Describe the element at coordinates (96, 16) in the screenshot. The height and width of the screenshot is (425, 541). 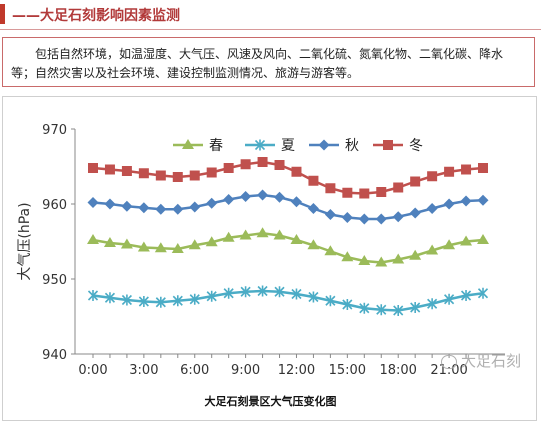
I see `section-title: ——大足石刻影响因素监测` at that location.